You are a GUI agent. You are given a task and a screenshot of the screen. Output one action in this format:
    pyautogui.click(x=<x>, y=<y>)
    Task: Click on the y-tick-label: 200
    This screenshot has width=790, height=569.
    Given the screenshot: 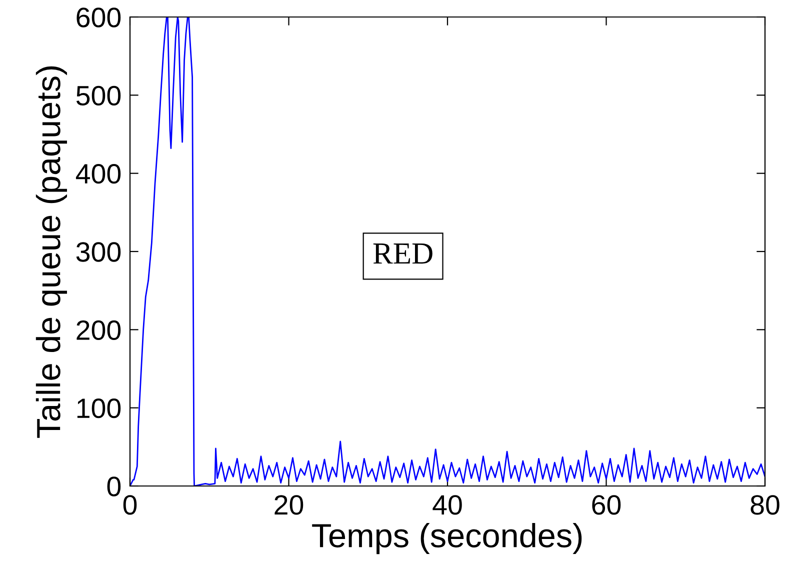 What is the action you would take?
    pyautogui.click(x=98, y=330)
    